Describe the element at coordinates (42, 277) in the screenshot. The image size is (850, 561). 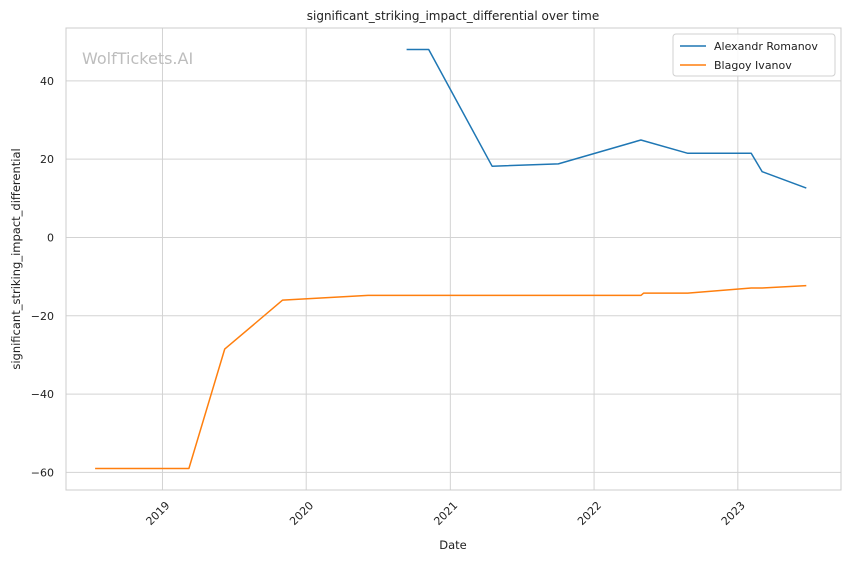
I see `y-axis-ticks: −60 −40 −20 0 20 40` at that location.